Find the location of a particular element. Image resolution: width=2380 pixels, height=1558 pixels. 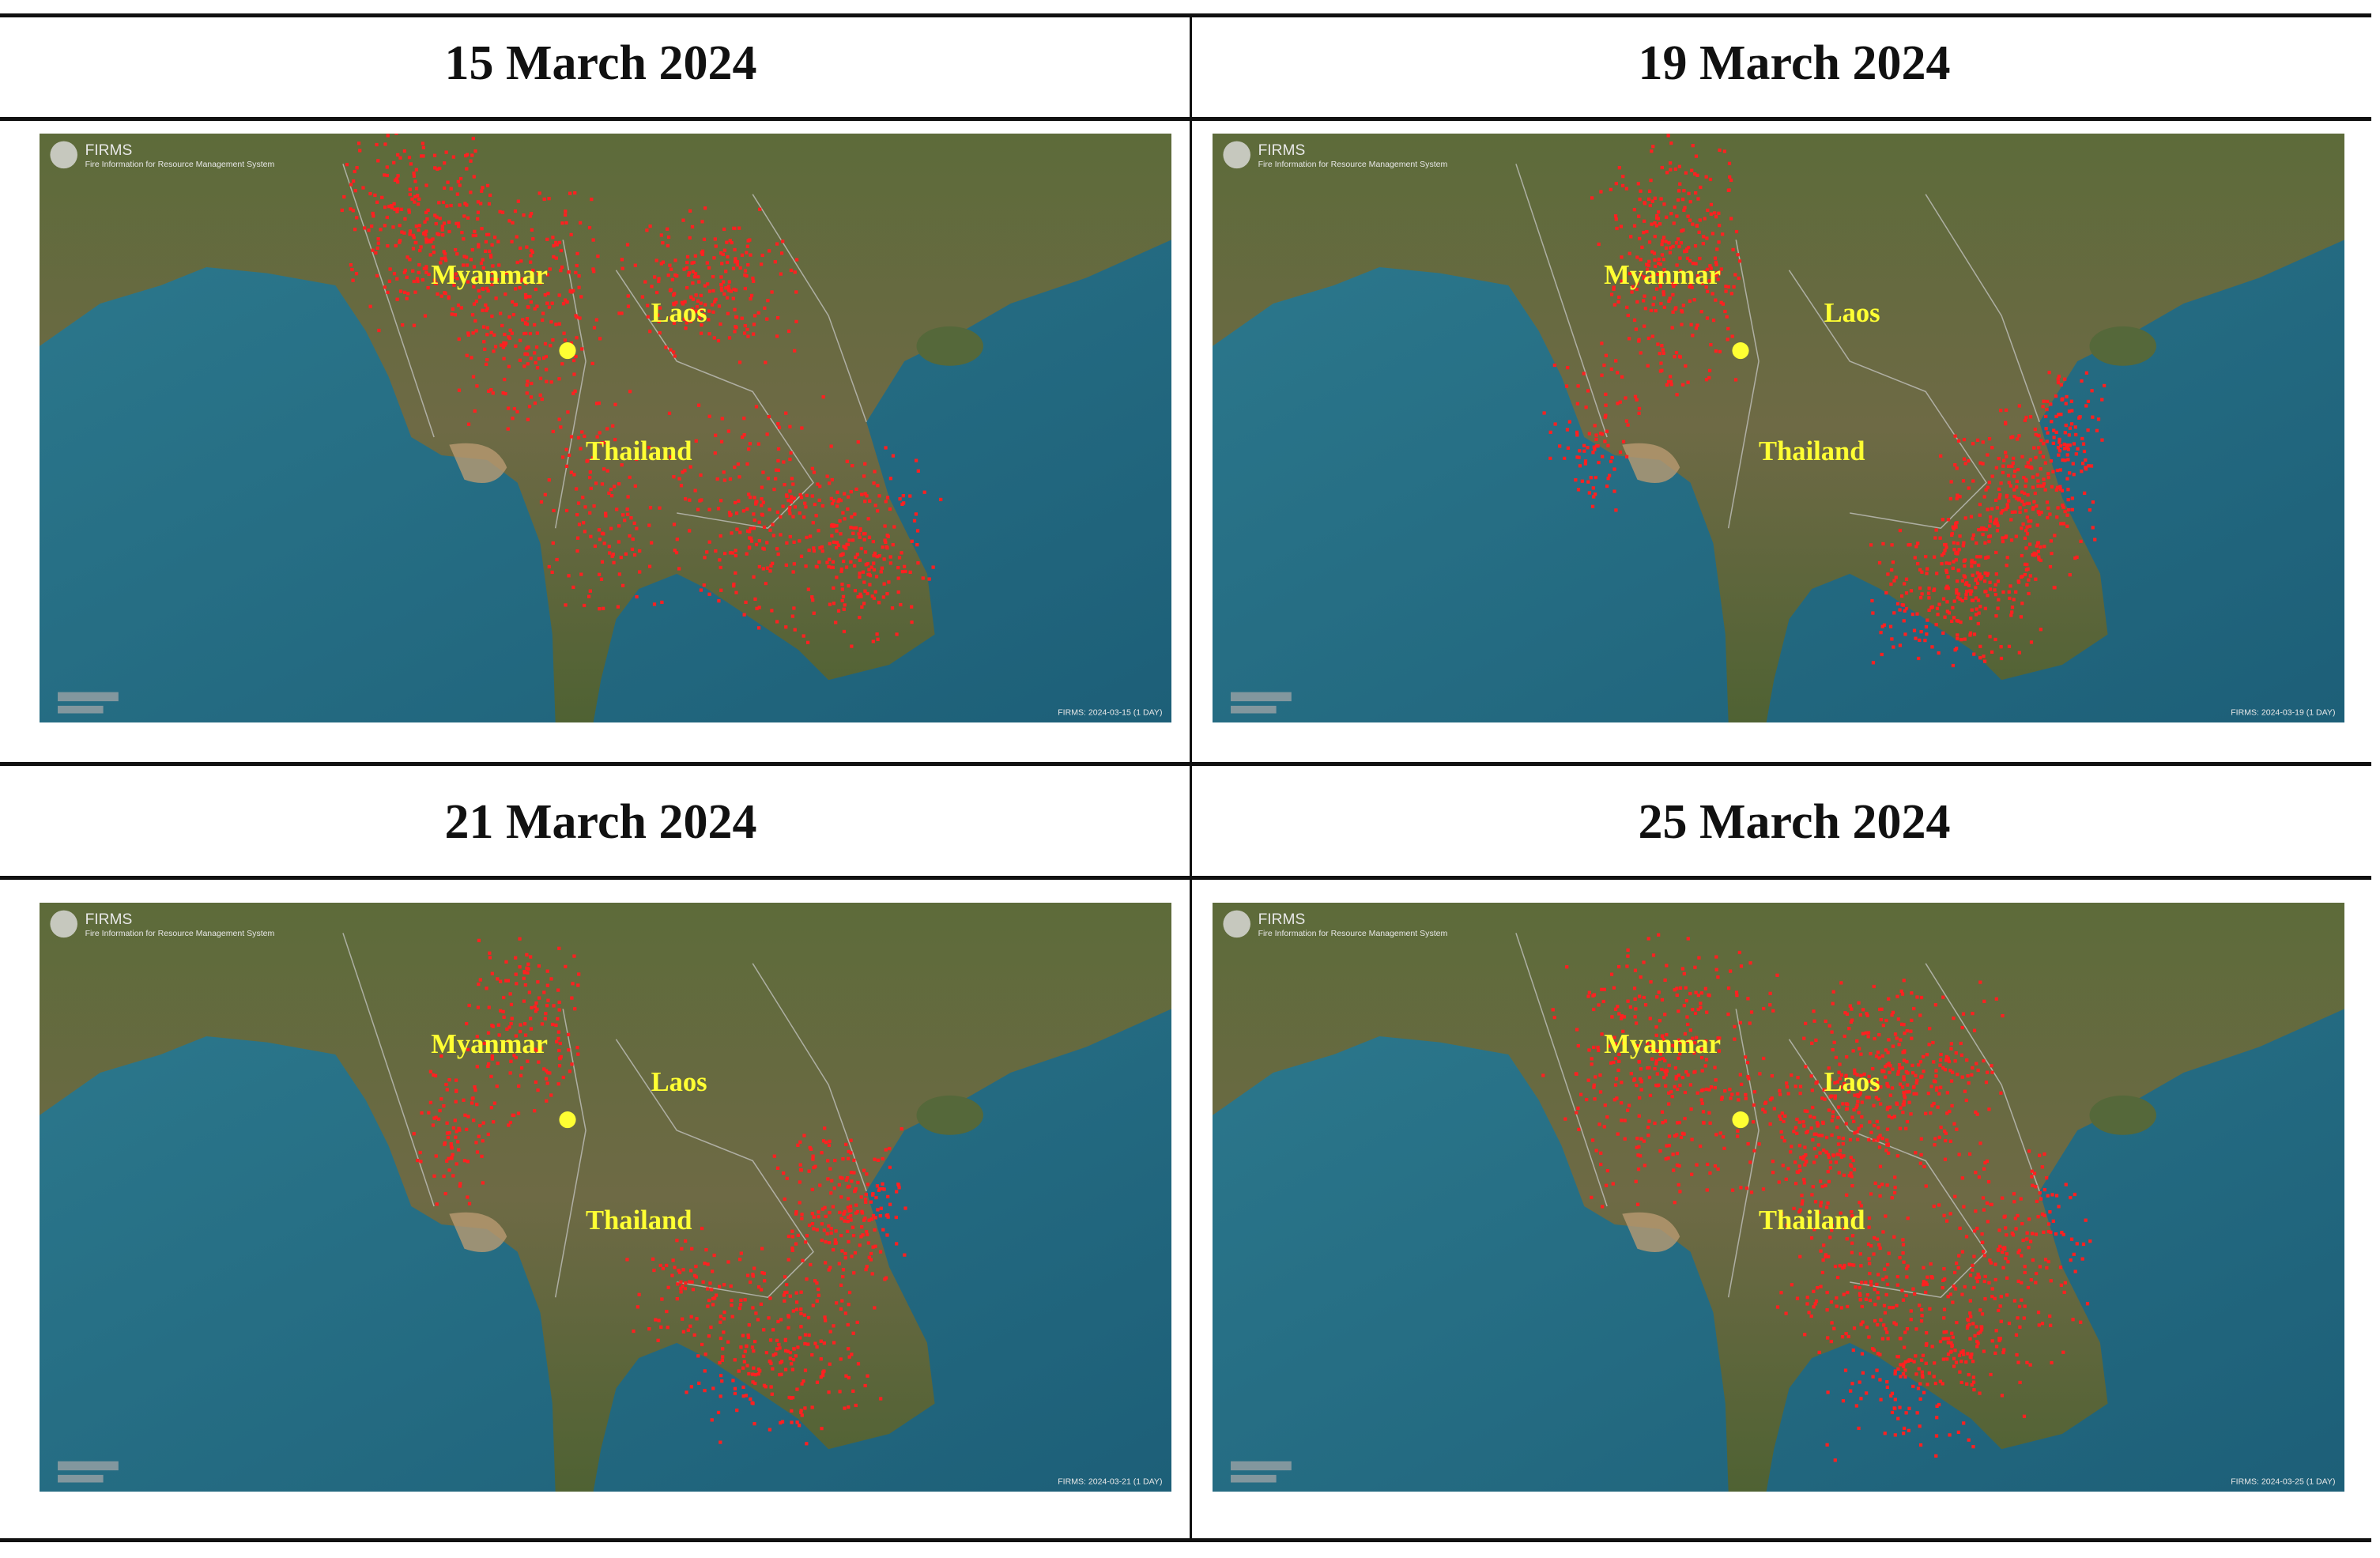

scale-bar is located at coordinates (1261, 697).